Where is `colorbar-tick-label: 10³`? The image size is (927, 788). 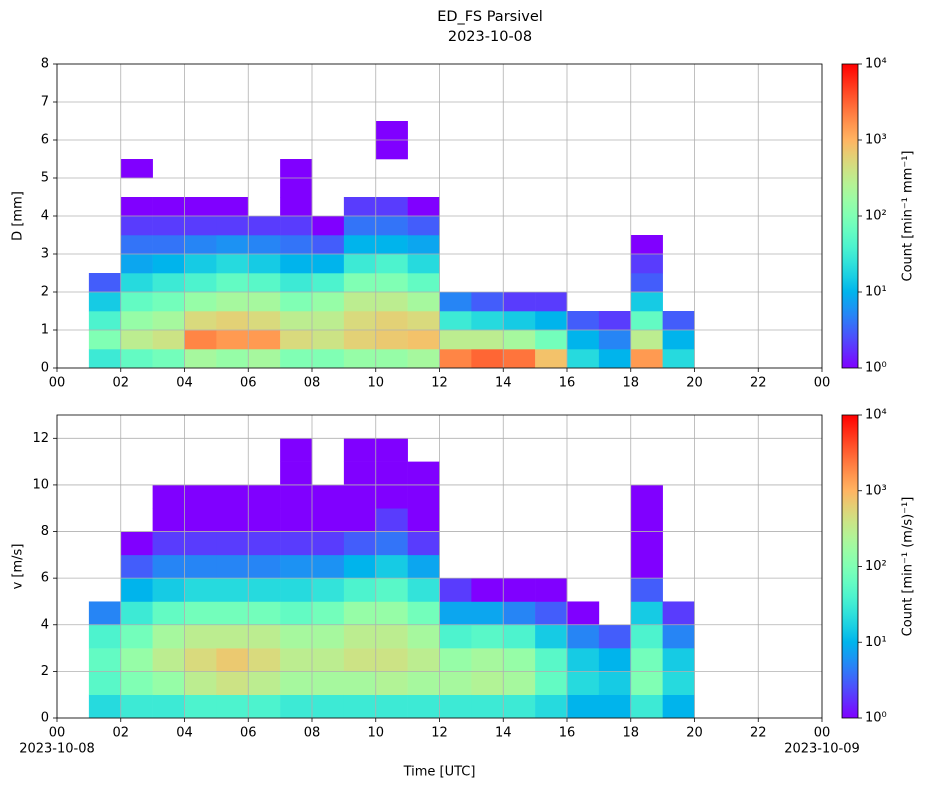
colorbar-tick-label: 10³ is located at coordinates (876, 140).